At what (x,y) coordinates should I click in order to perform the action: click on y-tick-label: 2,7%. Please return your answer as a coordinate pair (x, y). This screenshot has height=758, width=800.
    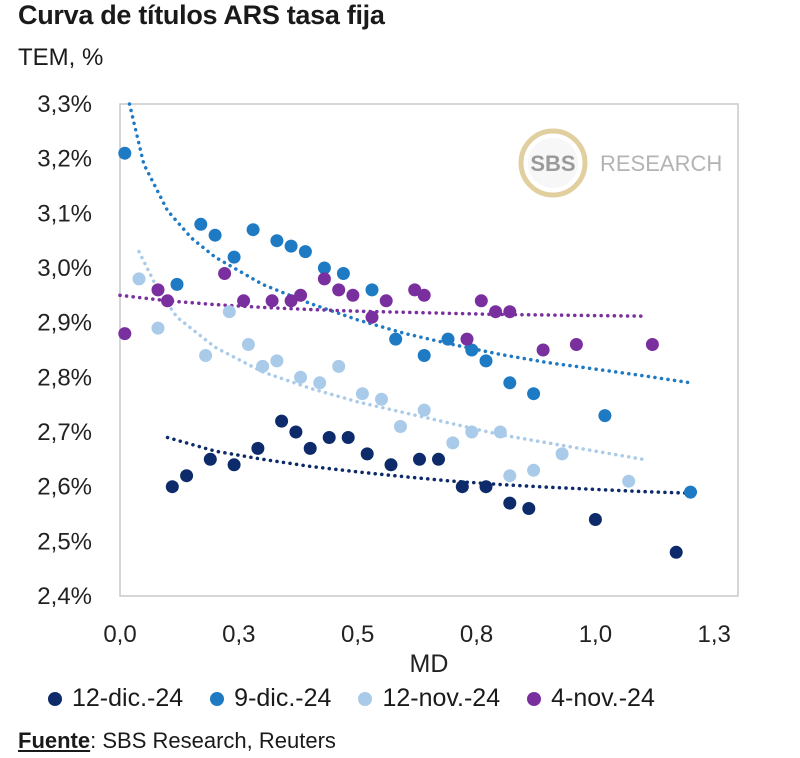
    Looking at the image, I should click on (64, 432).